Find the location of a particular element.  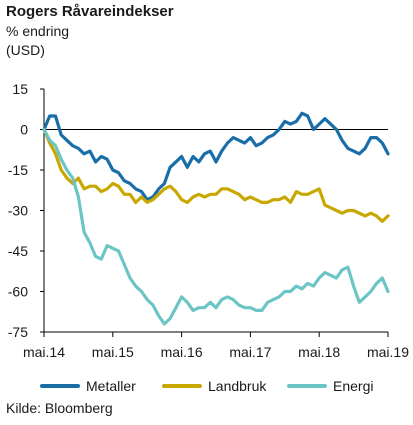

y-tick-label: -15 is located at coordinates (18, 170).